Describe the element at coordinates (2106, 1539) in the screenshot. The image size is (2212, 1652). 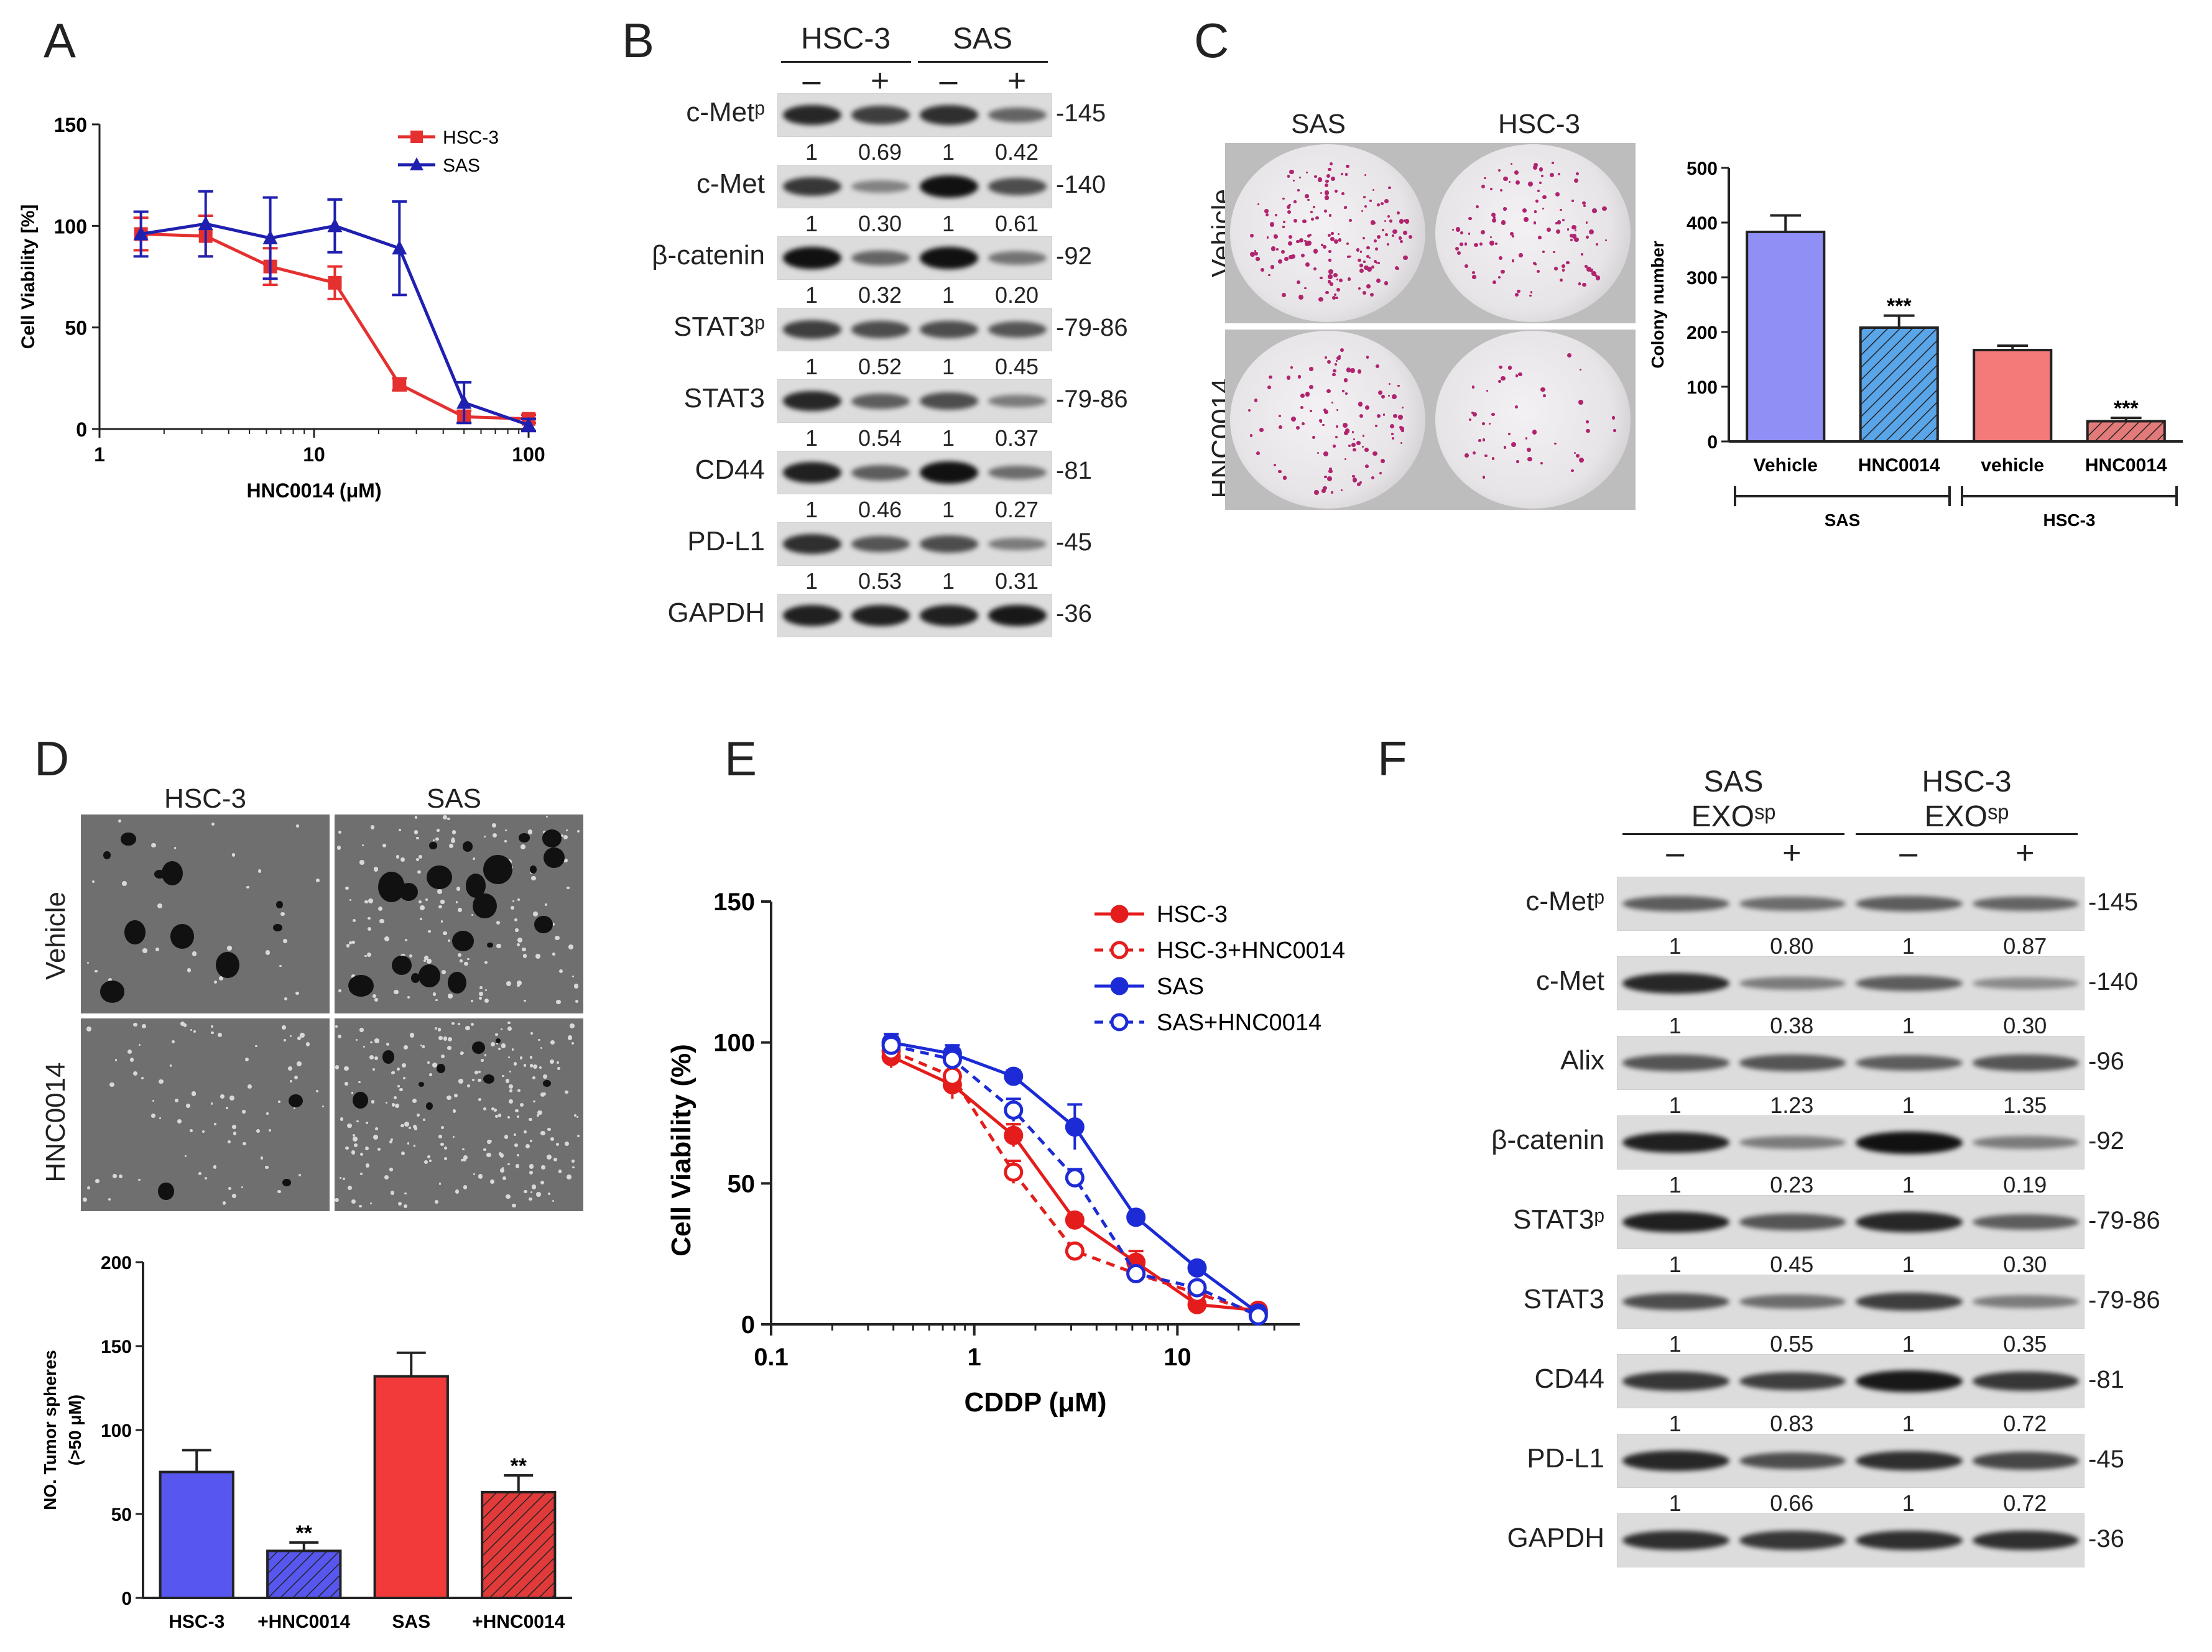
I see `blot-mw-marker: -36` at that location.